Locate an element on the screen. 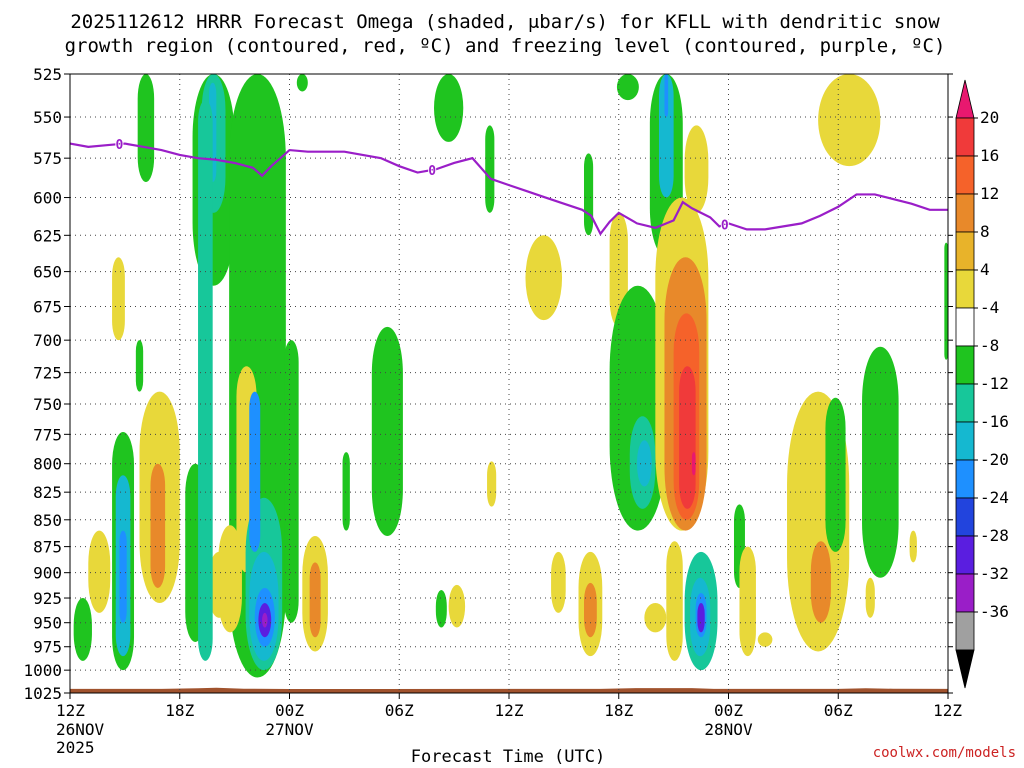 Image resolution: width=1024 pixels, height=768 pixels. colorbar-label: -20 is located at coordinates (994, 459).